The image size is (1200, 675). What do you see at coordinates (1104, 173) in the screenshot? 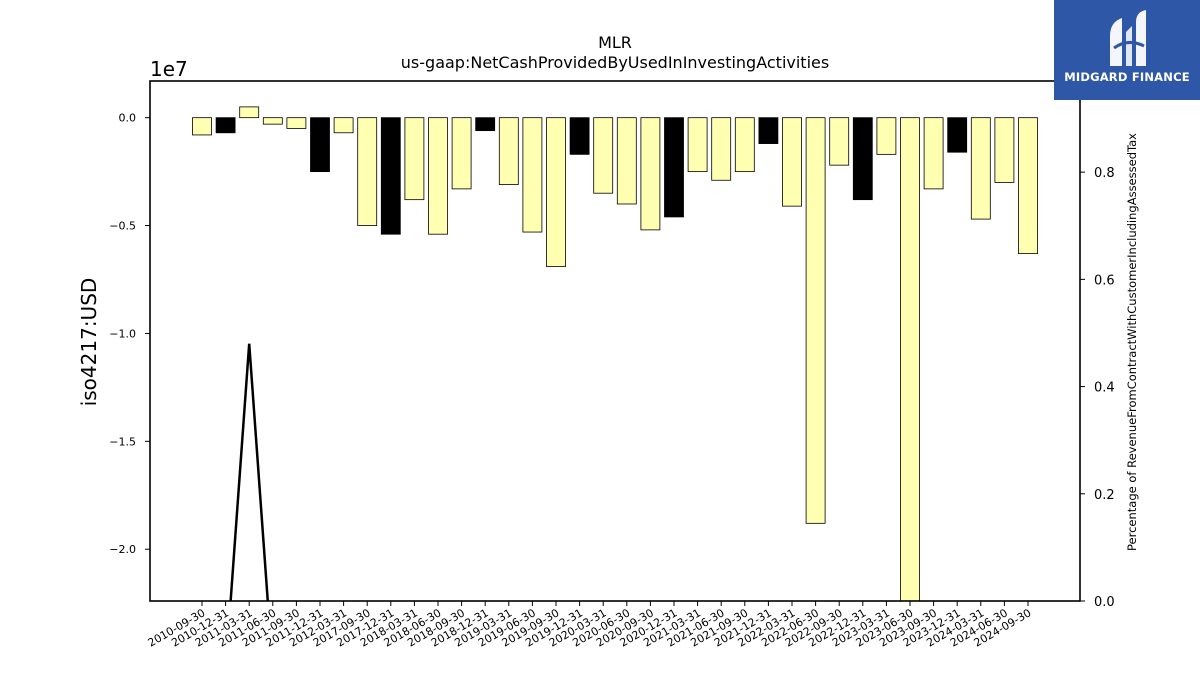
I see `y2-tick-label: 0.8` at bounding box center [1104, 173].